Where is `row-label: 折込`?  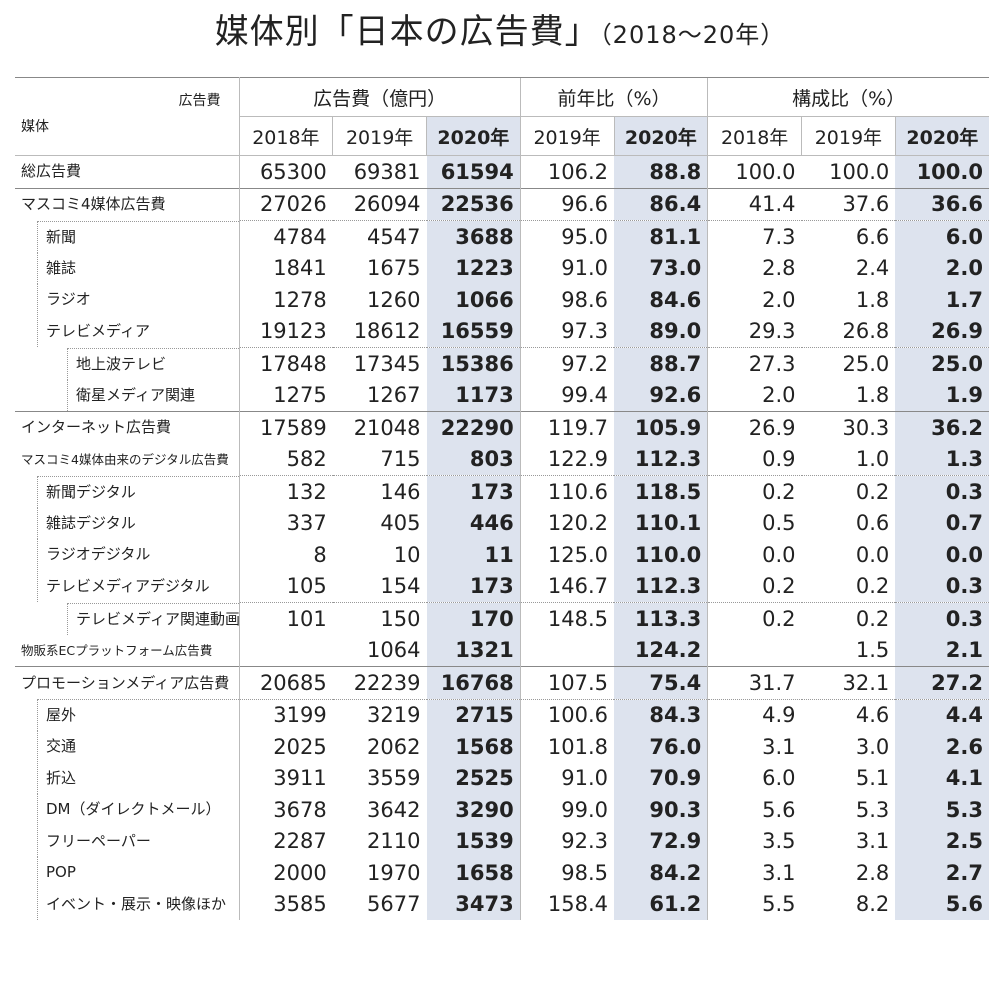
row-label: 折込 is located at coordinates (137, 778).